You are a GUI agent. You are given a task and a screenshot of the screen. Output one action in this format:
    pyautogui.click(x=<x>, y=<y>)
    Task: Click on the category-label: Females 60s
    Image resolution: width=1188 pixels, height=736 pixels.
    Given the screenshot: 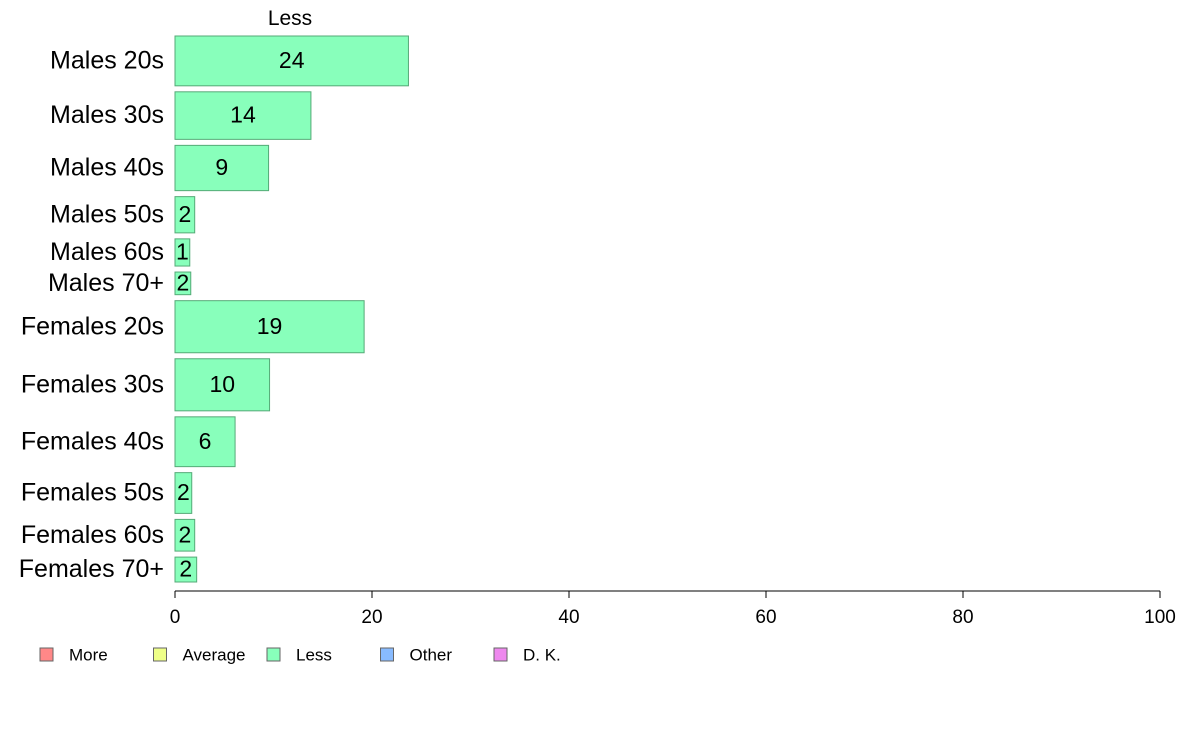 What is the action you would take?
    pyautogui.click(x=92, y=535)
    